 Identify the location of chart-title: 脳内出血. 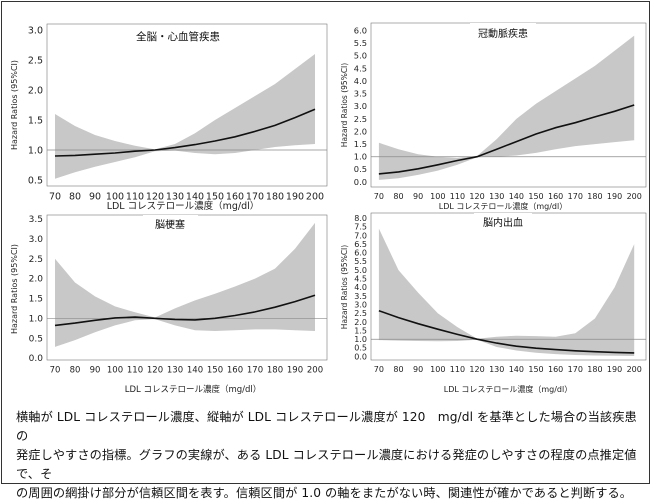
(503, 222).